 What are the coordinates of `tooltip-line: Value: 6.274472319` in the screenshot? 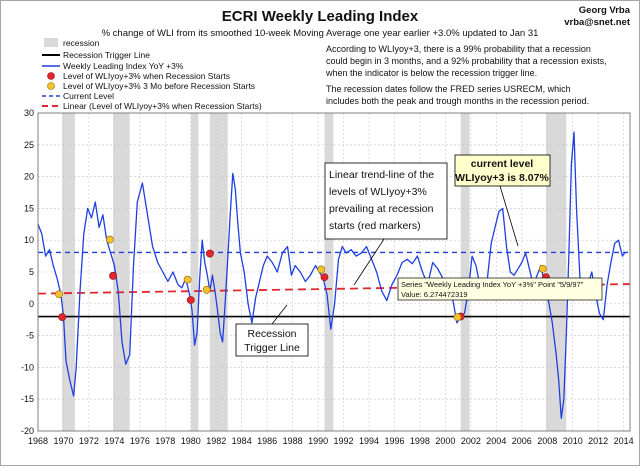 It's located at (434, 294).